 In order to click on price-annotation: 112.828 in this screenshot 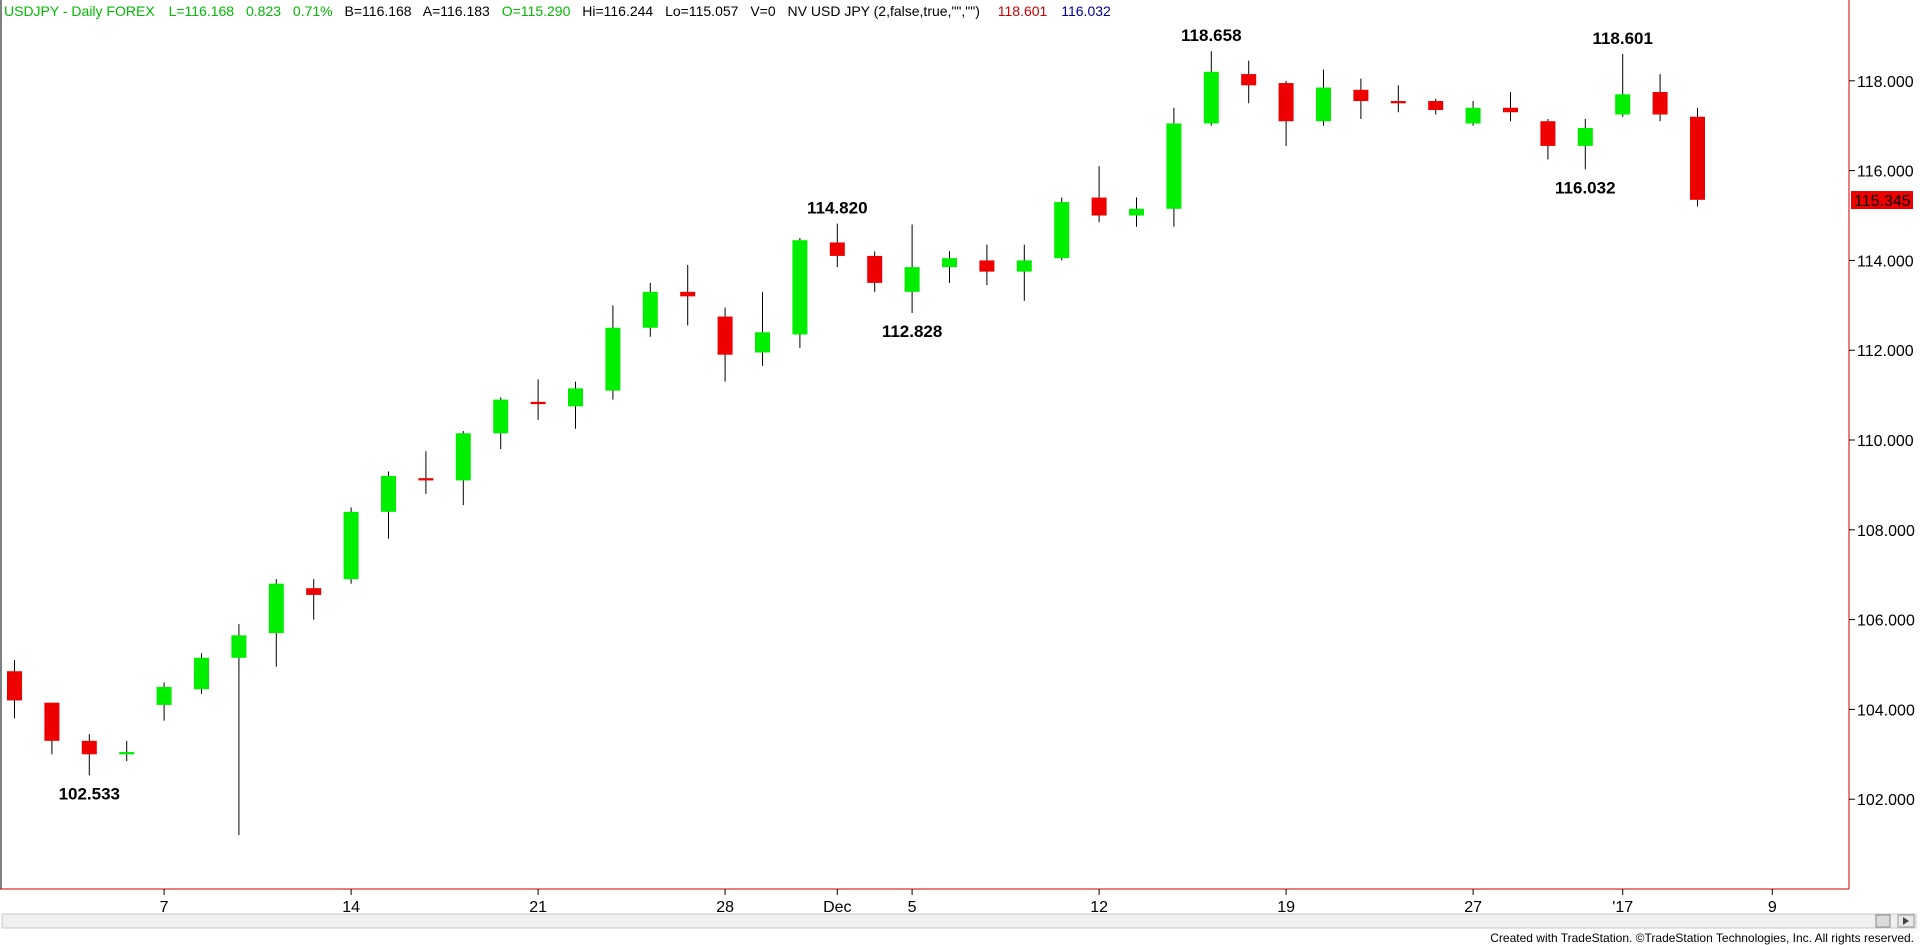, I will do `click(912, 331)`.